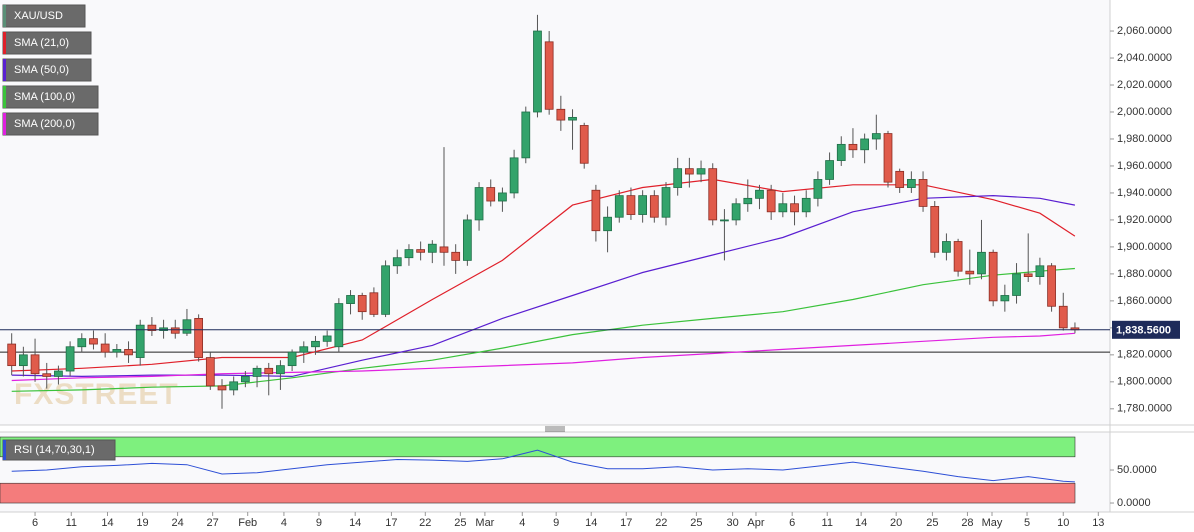 The width and height of the screenshot is (1194, 532). Describe the element at coordinates (284, 523) in the screenshot. I see `x-tick-label: 4` at that location.